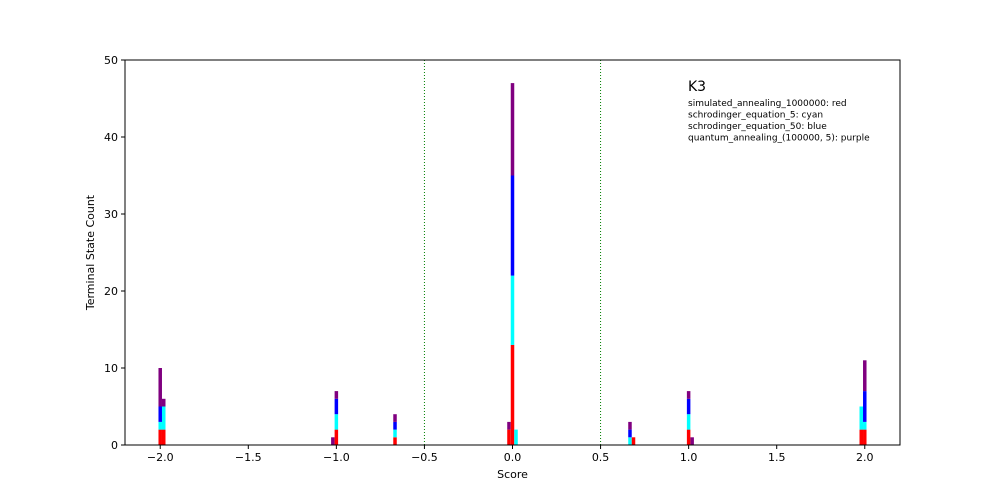  What do you see at coordinates (111, 137) in the screenshot?
I see `y-tick-label: 40` at bounding box center [111, 137].